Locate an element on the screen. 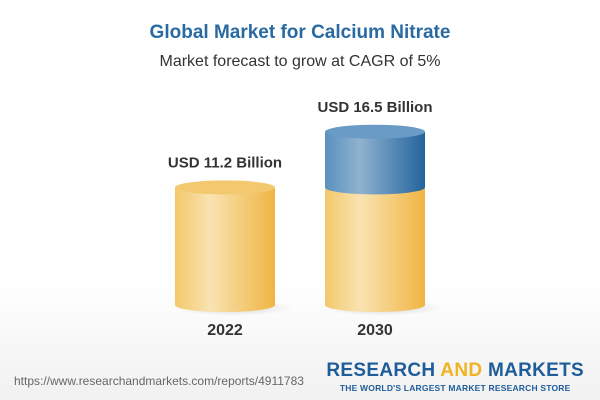  cylinder-bar-2030 is located at coordinates (383, 220).